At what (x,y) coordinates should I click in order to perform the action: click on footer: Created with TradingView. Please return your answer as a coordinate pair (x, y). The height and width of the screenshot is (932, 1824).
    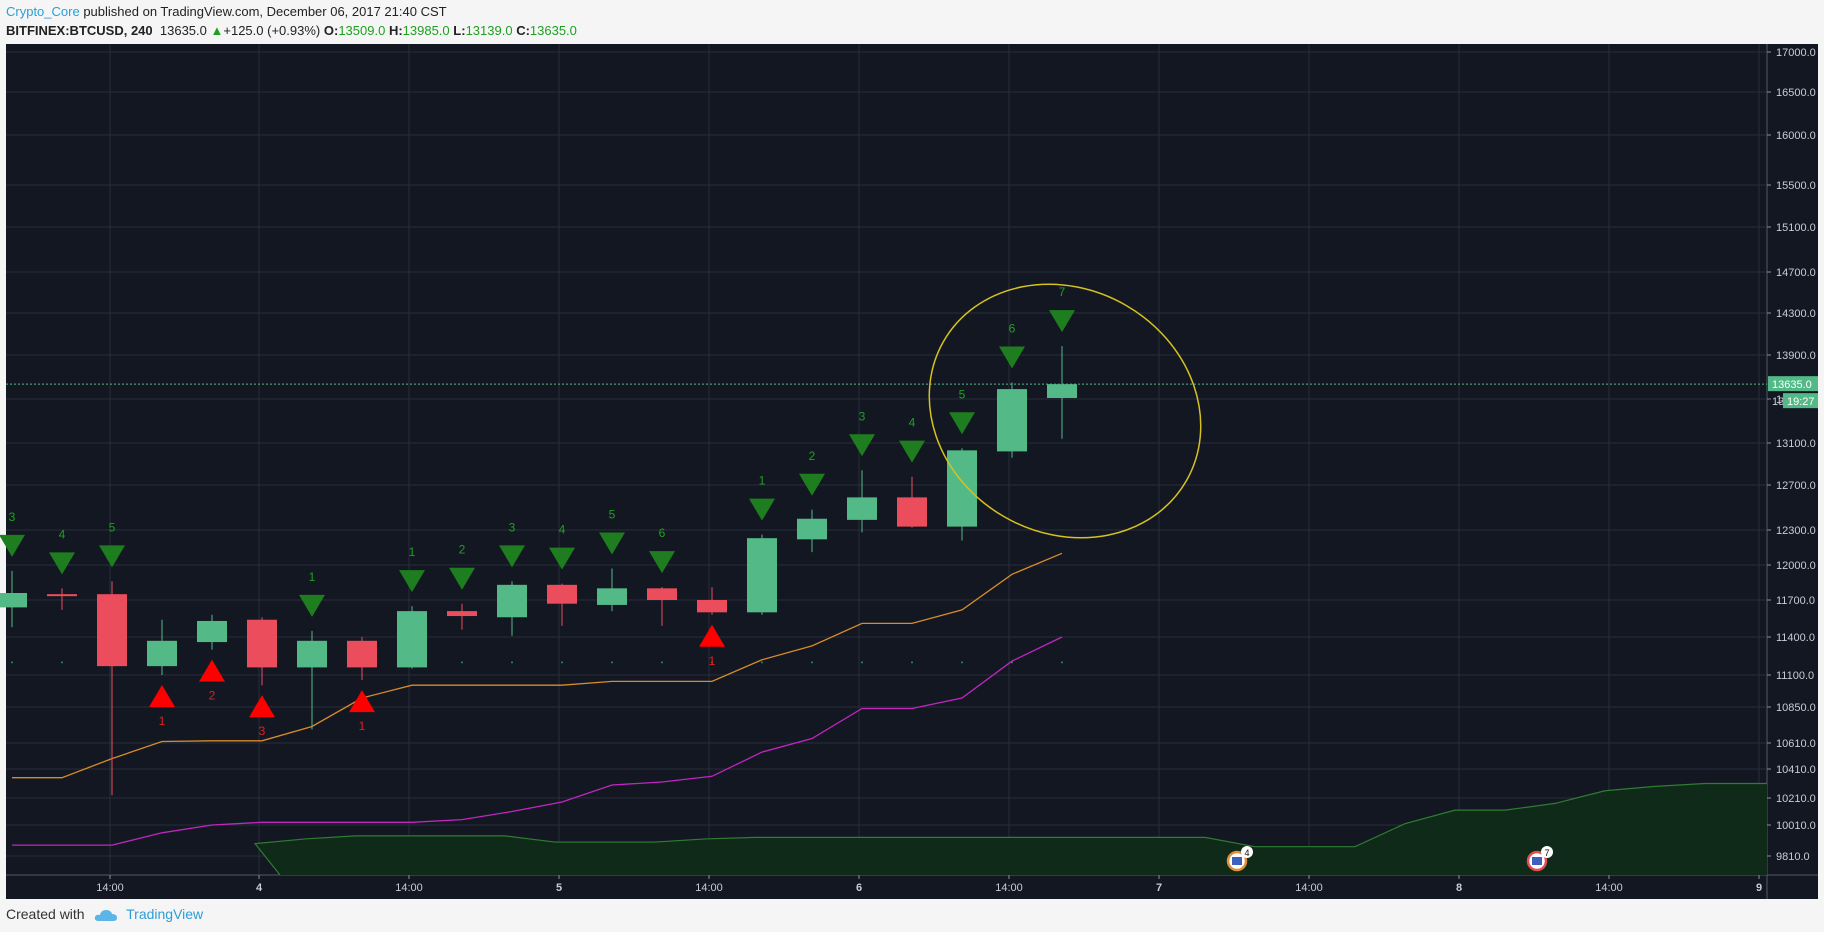
    Looking at the image, I should click on (104, 916).